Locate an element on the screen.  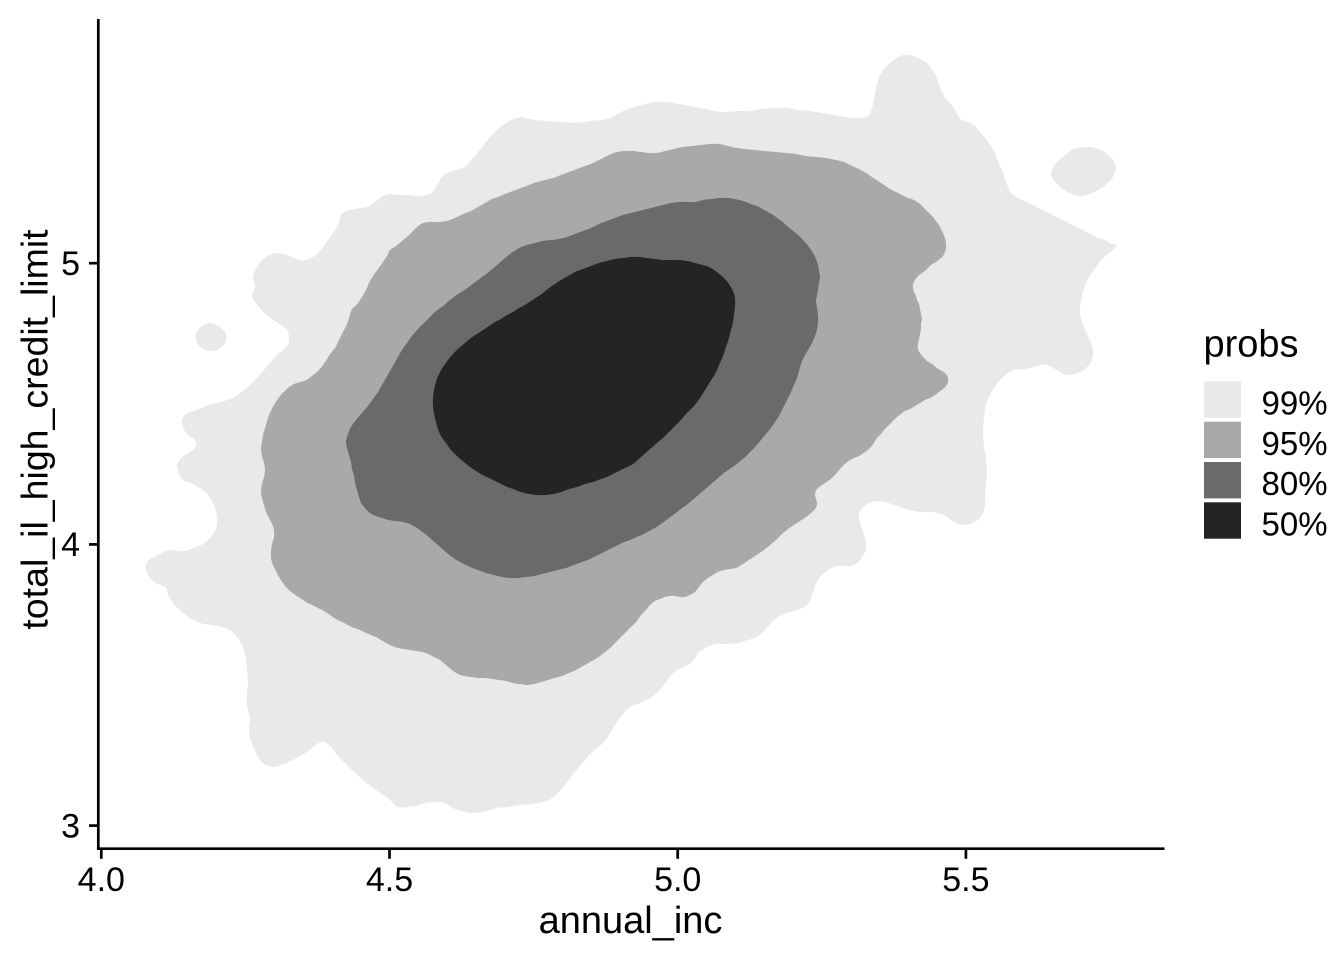
svg-text: 4.0 is located at coordinates (101, 880).